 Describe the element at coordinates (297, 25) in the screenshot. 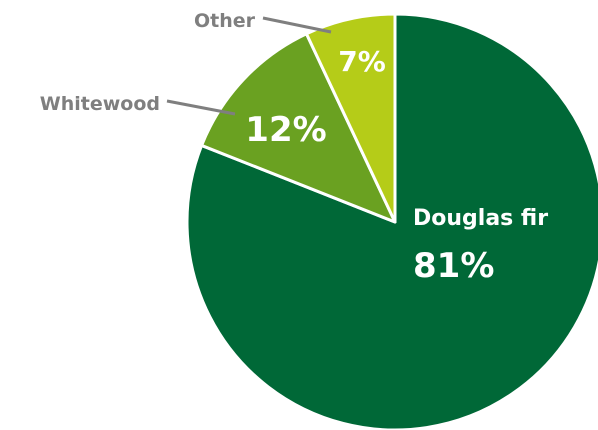

I see `leader-line-other` at that location.